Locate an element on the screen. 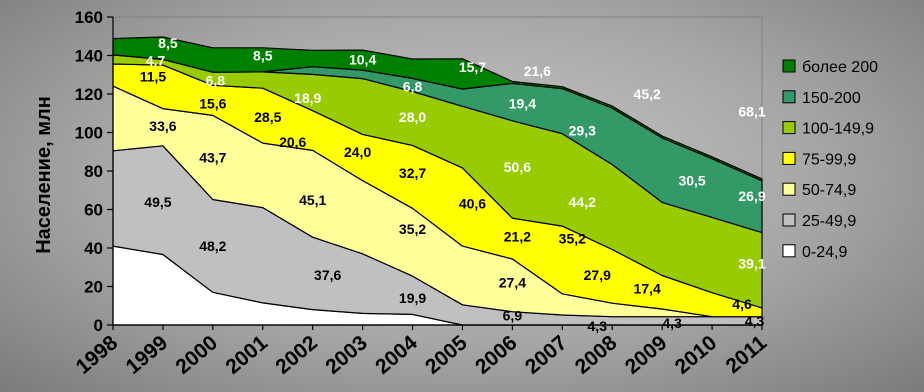 This screenshot has height=392, width=924. legend-entry: 25-49,9 is located at coordinates (829, 221).